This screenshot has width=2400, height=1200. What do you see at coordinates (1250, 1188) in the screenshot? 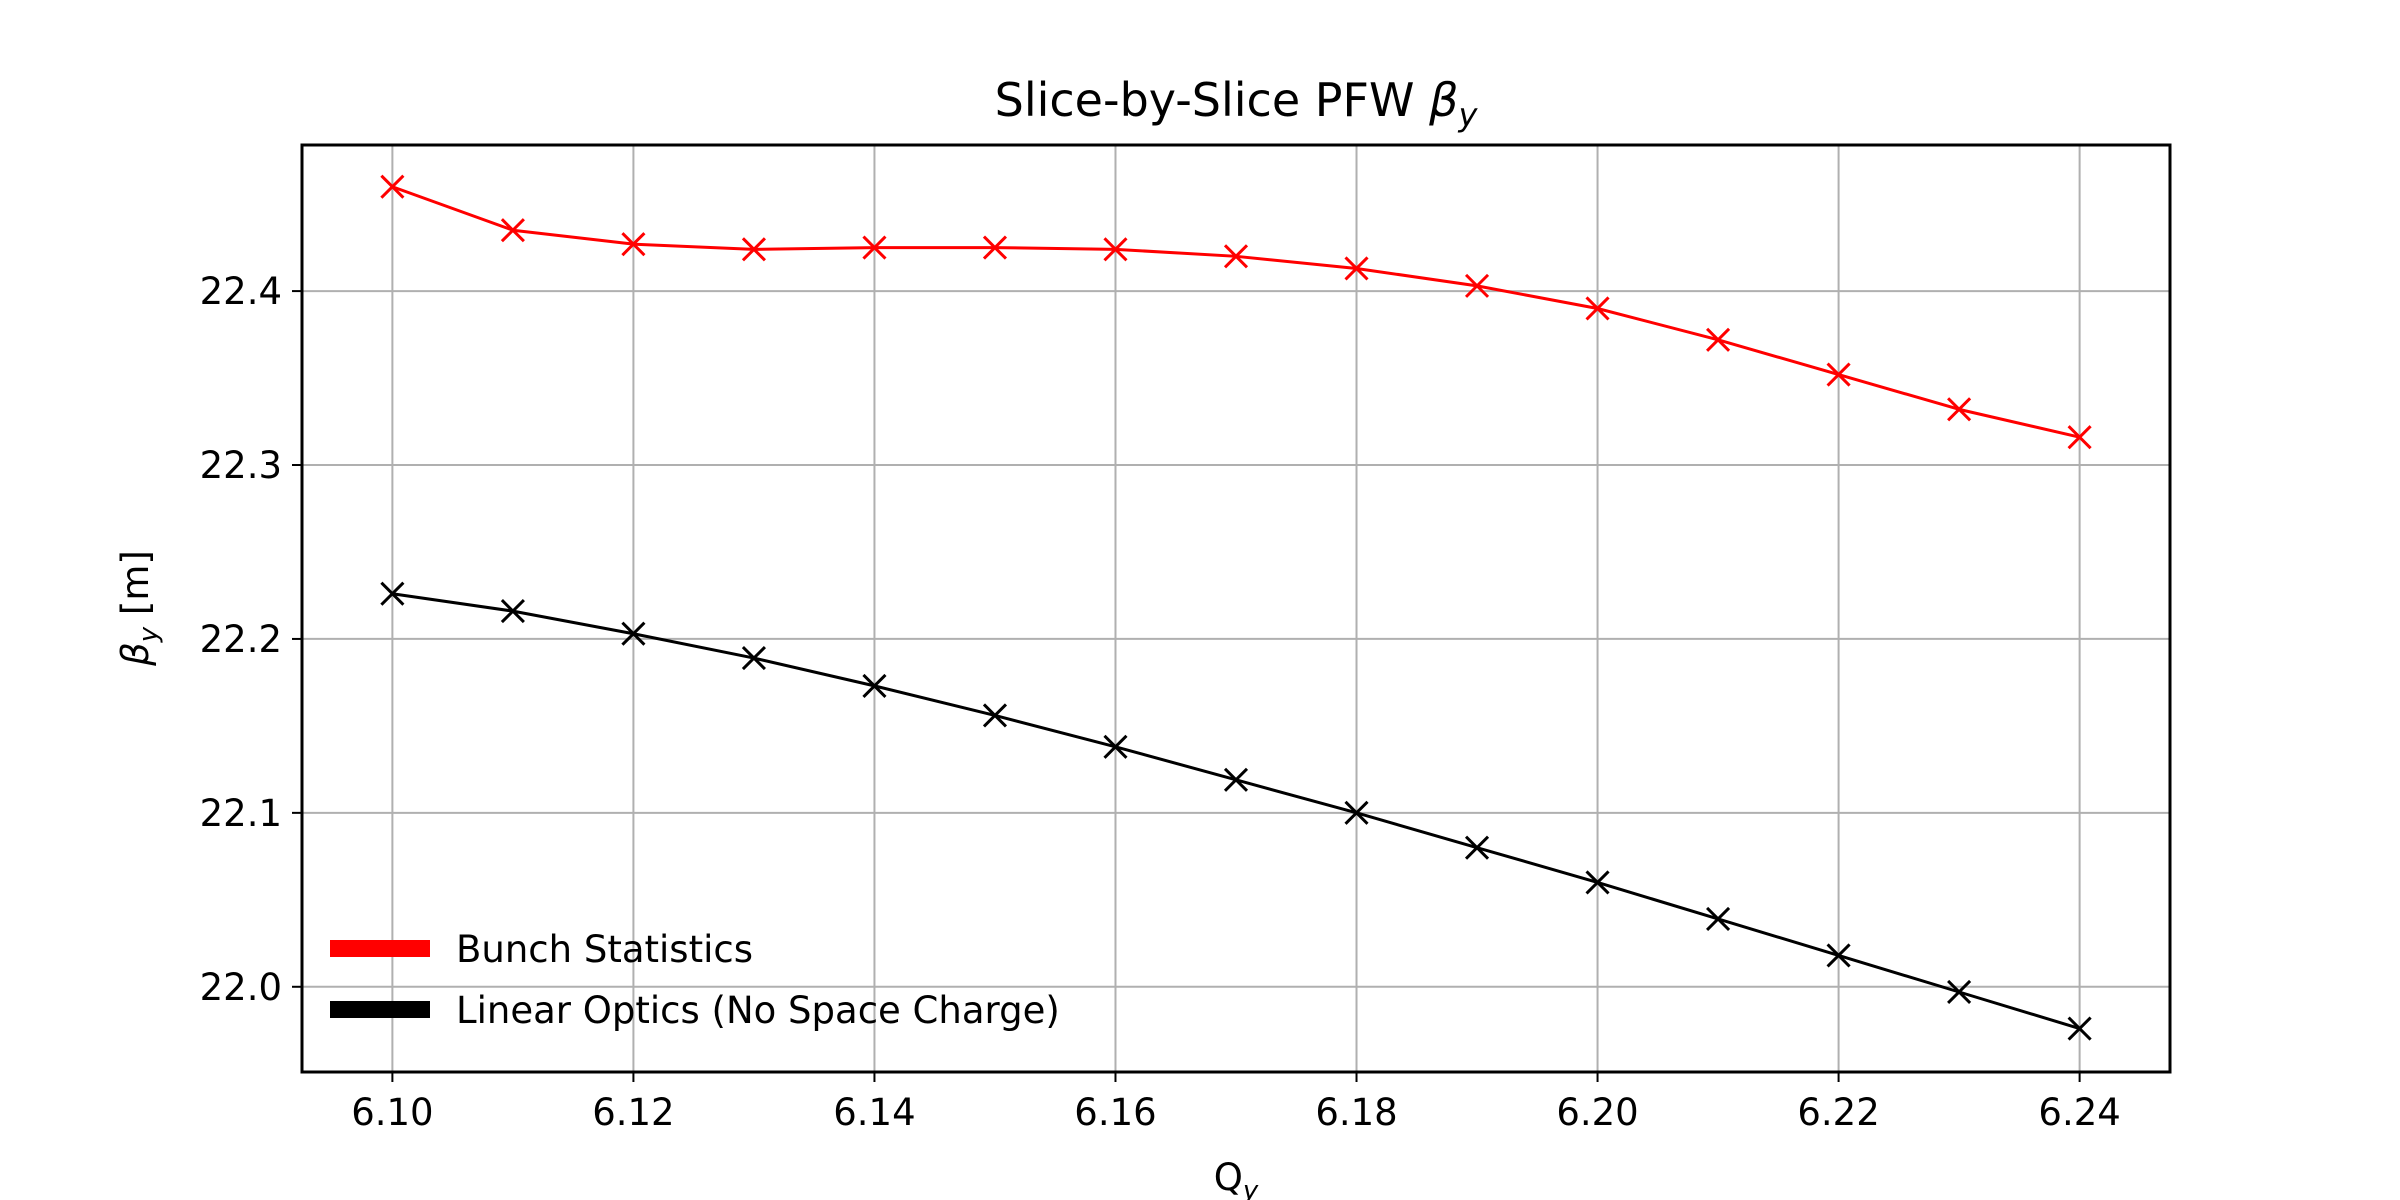
I see `x-axis-label-subscript: y` at bounding box center [1250, 1188].